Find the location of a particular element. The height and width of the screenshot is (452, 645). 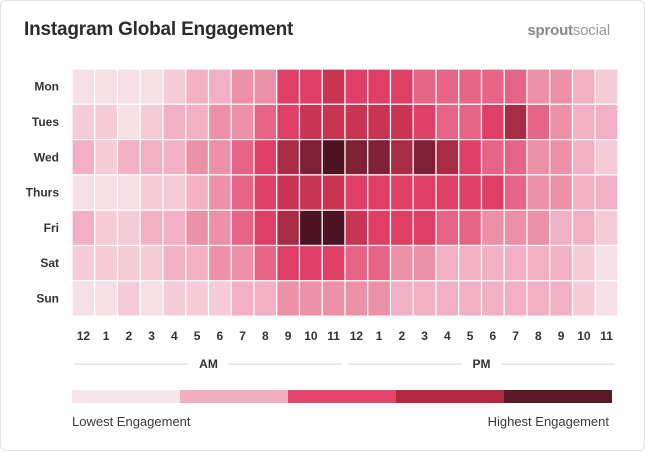

column-label: 6 is located at coordinates (493, 336).